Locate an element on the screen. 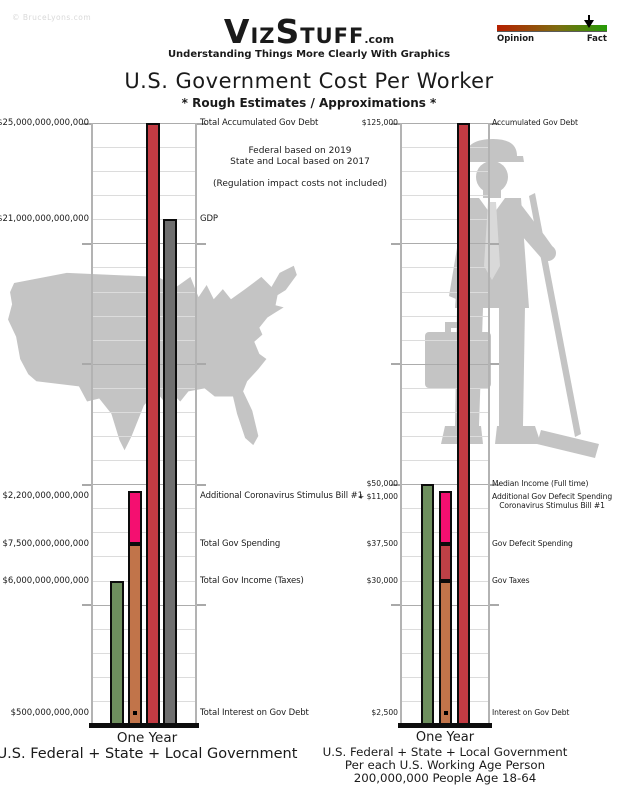 This screenshot has height=800, width=618. series-label-line: Gov Defecit Spending is located at coordinates (532, 544).